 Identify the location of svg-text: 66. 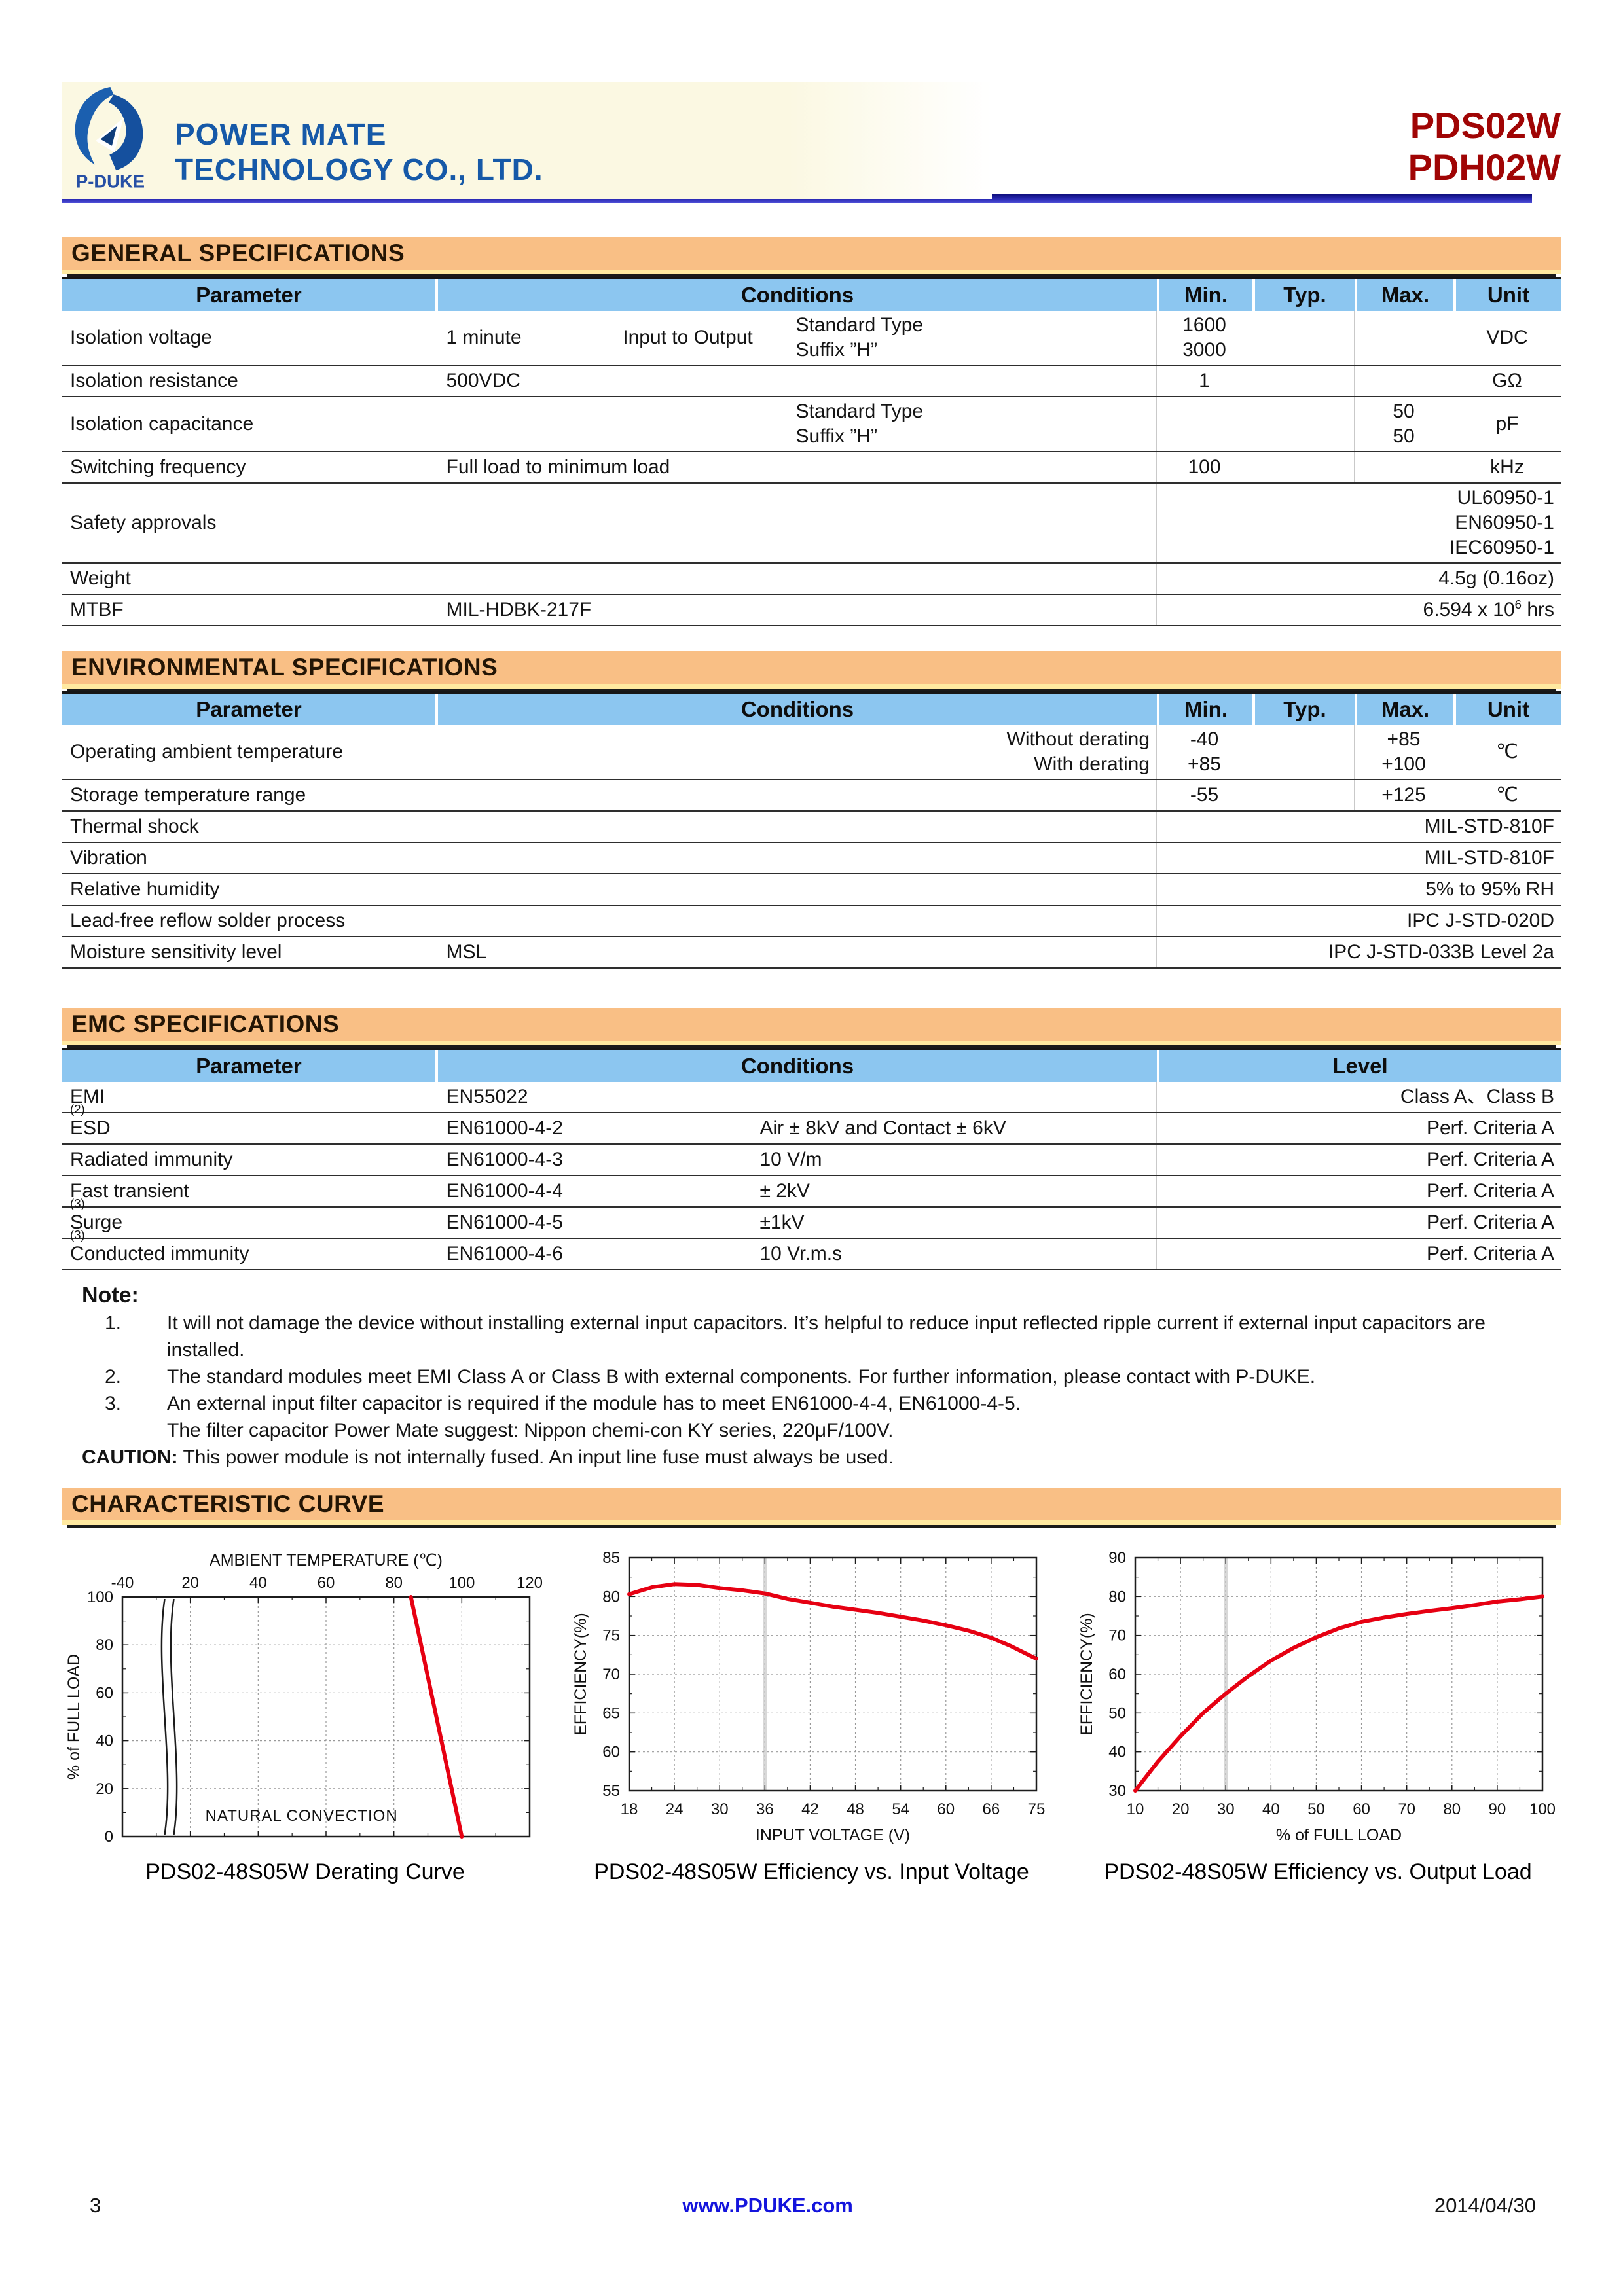
(991, 1809).